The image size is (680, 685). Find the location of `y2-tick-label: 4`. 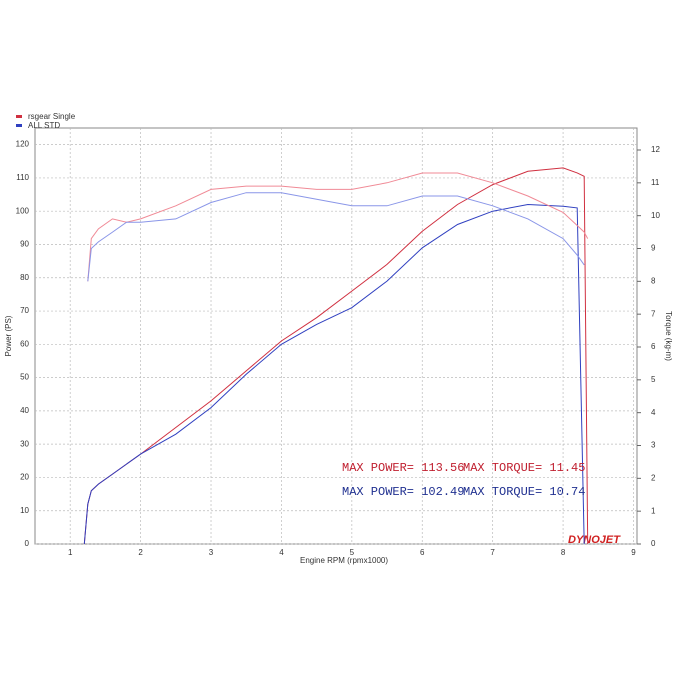

y2-tick-label: 4 is located at coordinates (653, 412).